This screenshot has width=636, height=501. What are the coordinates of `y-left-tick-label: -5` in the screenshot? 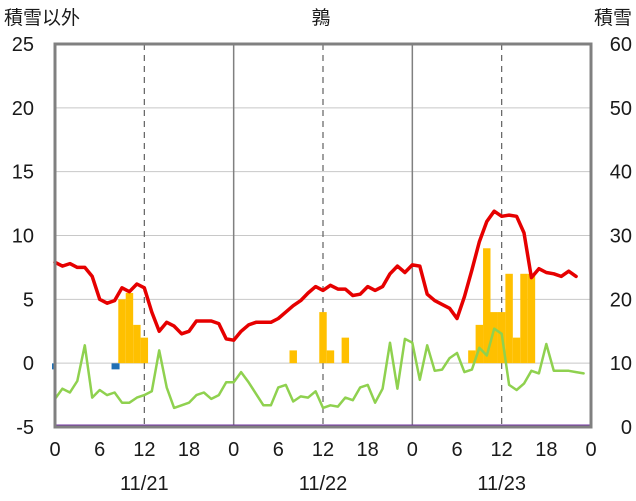 It's located at (25, 428).